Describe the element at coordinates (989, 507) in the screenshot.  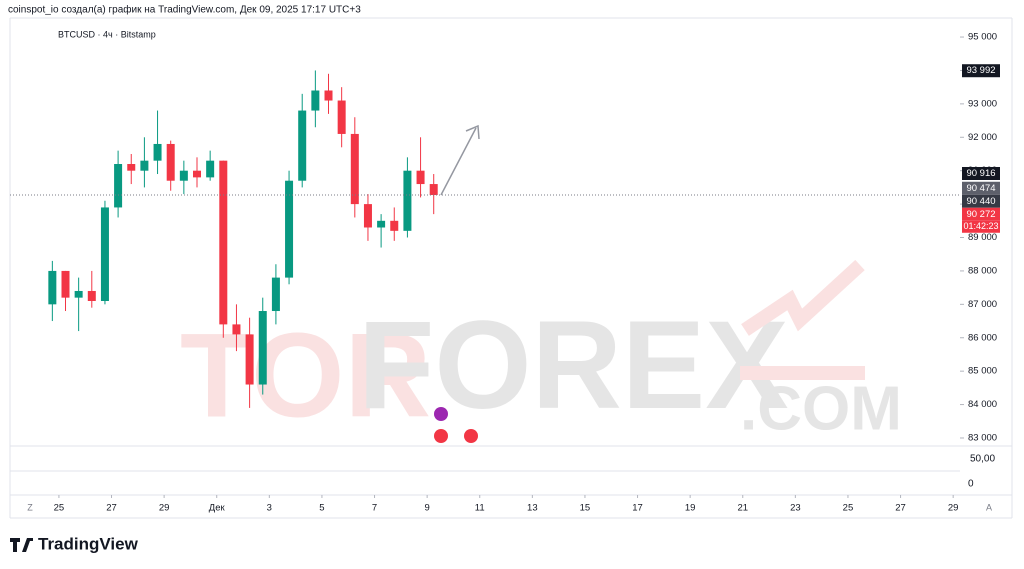
I see `button: A` at that location.